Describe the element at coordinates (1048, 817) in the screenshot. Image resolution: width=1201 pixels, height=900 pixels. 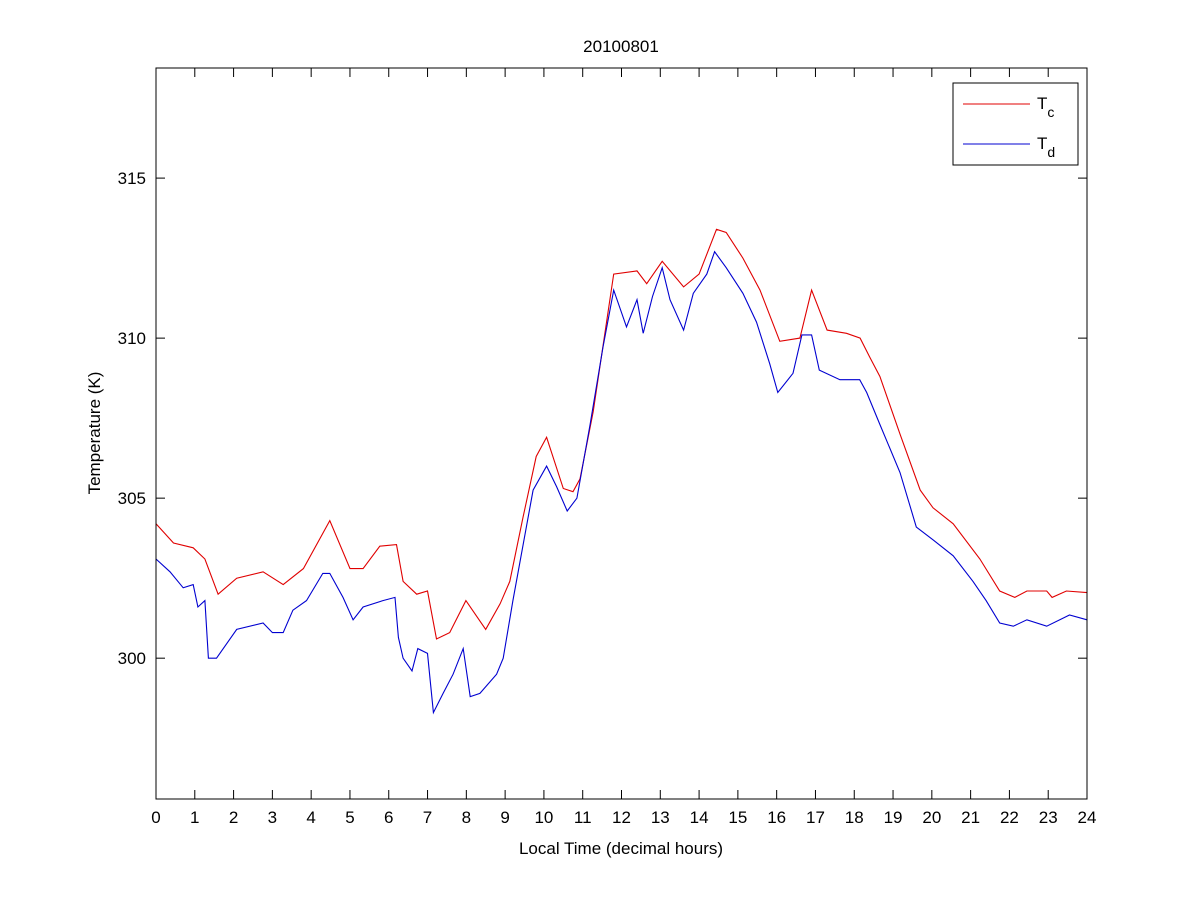
I see `x-tick-label: 23` at that location.